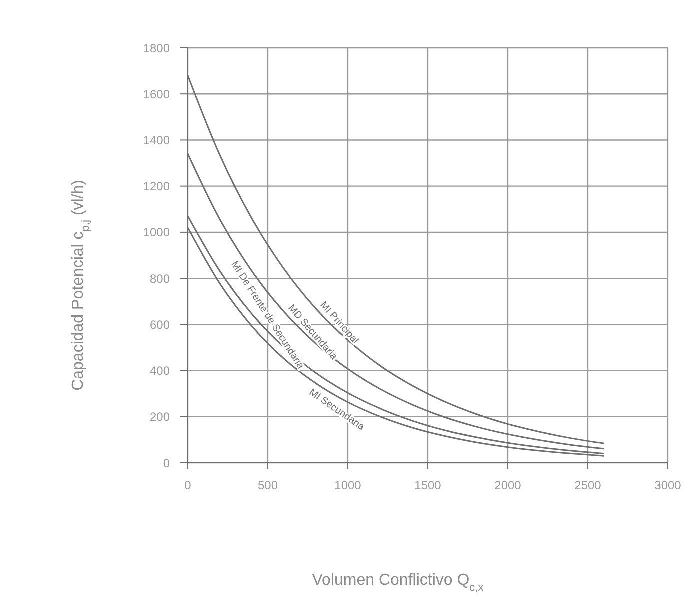  Describe the element at coordinates (160, 417) in the screenshot. I see `y-tick-label: 200` at that location.